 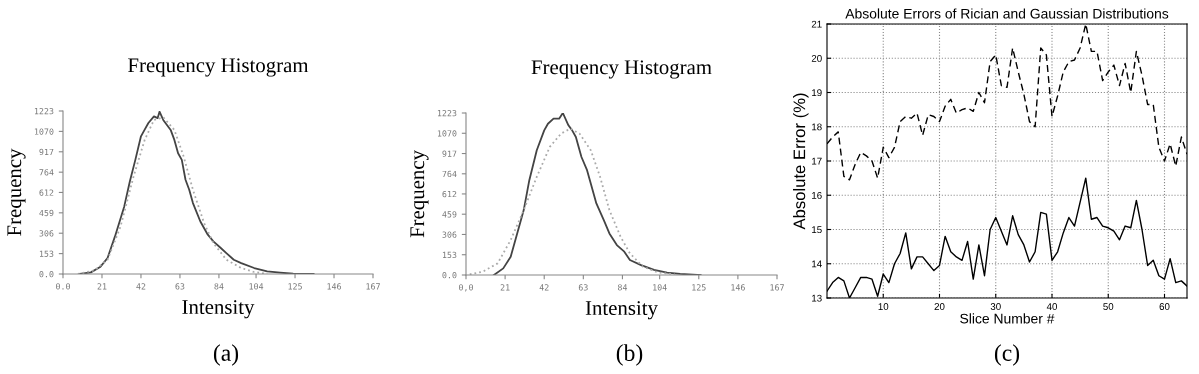 I want to click on x-tick-label: 0.0, so click(x=63, y=286).